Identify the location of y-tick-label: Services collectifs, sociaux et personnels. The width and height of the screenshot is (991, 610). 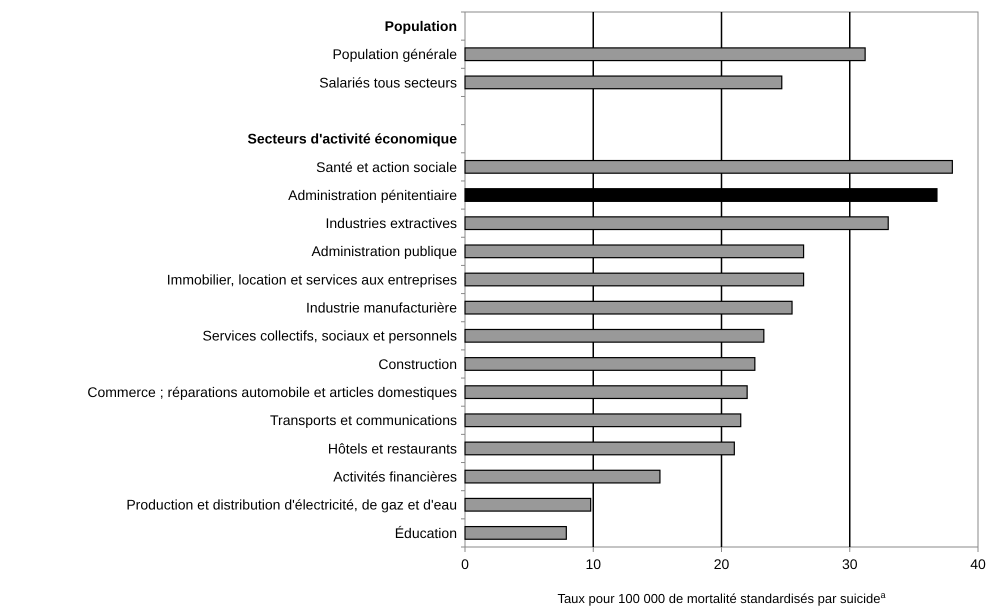
(329, 336).